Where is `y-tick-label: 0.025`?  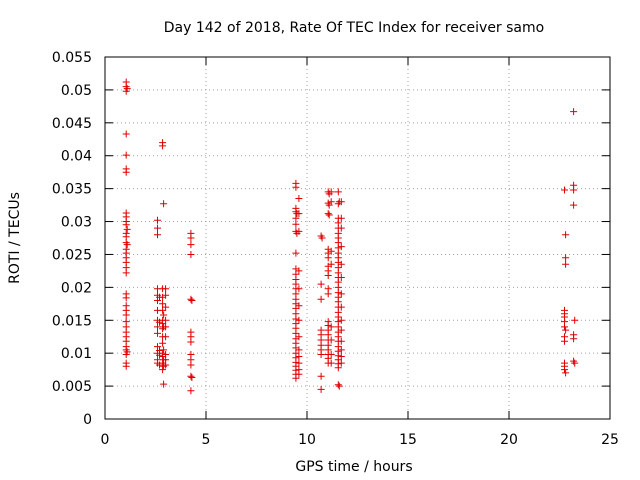 y-tick-label: 0.025 is located at coordinates (72, 255).